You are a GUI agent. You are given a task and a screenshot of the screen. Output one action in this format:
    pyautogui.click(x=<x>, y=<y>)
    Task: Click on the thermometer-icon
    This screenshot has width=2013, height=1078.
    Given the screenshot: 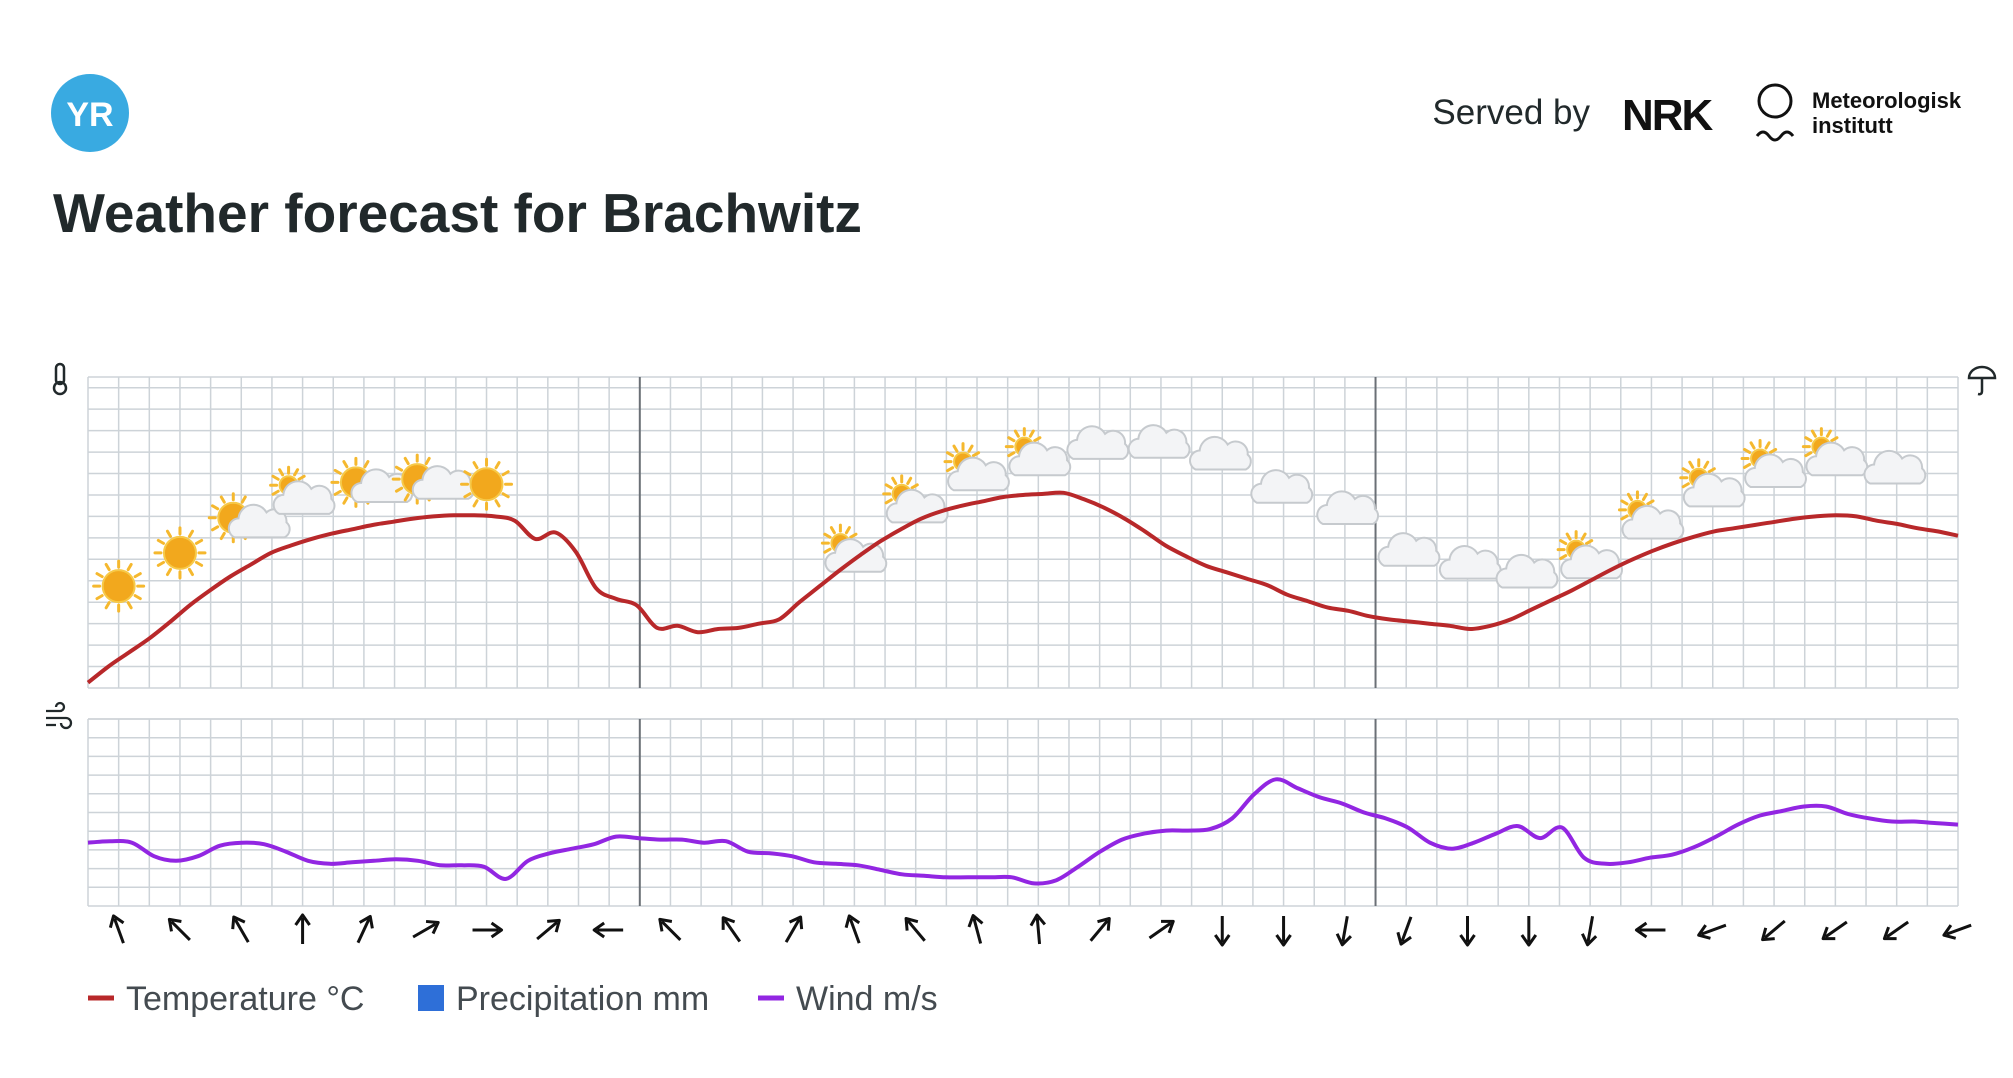 What is the action you would take?
    pyautogui.click(x=60, y=379)
    